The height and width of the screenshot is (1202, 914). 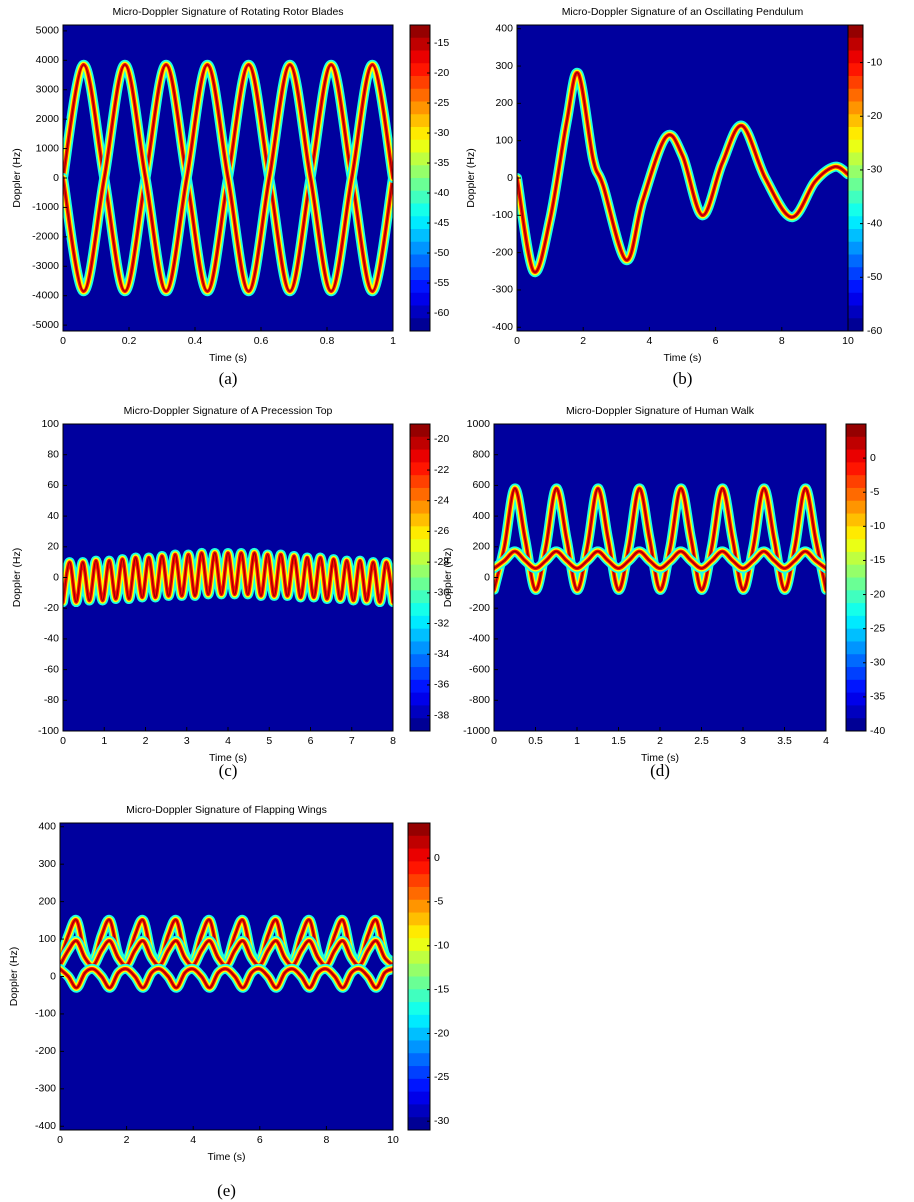 What do you see at coordinates (51, 700) in the screenshot?
I see `y-tick-label: -80` at bounding box center [51, 700].